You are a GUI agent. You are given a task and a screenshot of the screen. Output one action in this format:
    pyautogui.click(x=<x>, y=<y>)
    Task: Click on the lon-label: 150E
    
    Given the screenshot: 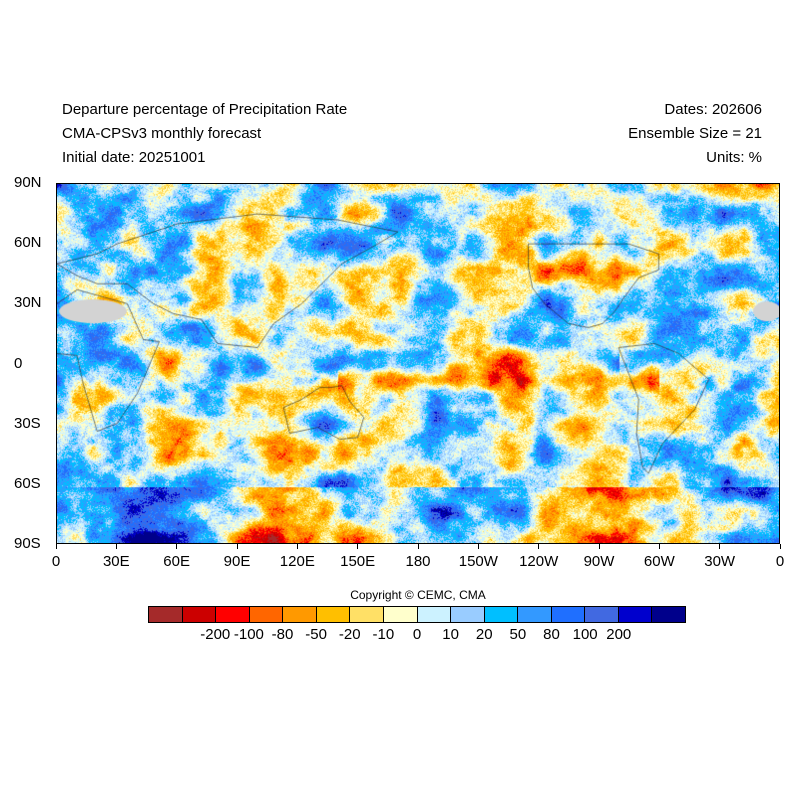 What is the action you would take?
    pyautogui.click(x=358, y=561)
    